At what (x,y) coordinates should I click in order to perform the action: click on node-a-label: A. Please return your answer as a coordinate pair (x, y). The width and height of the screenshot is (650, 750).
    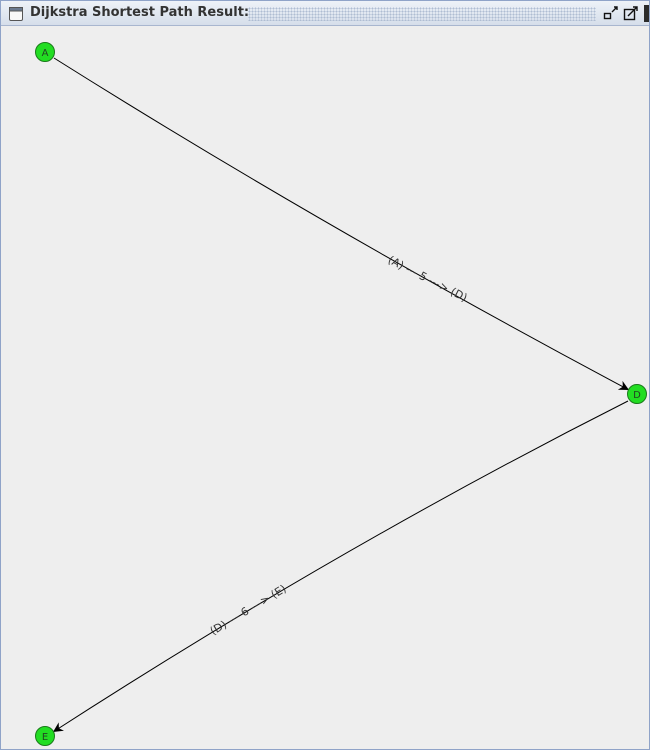
    Looking at the image, I should click on (45, 53).